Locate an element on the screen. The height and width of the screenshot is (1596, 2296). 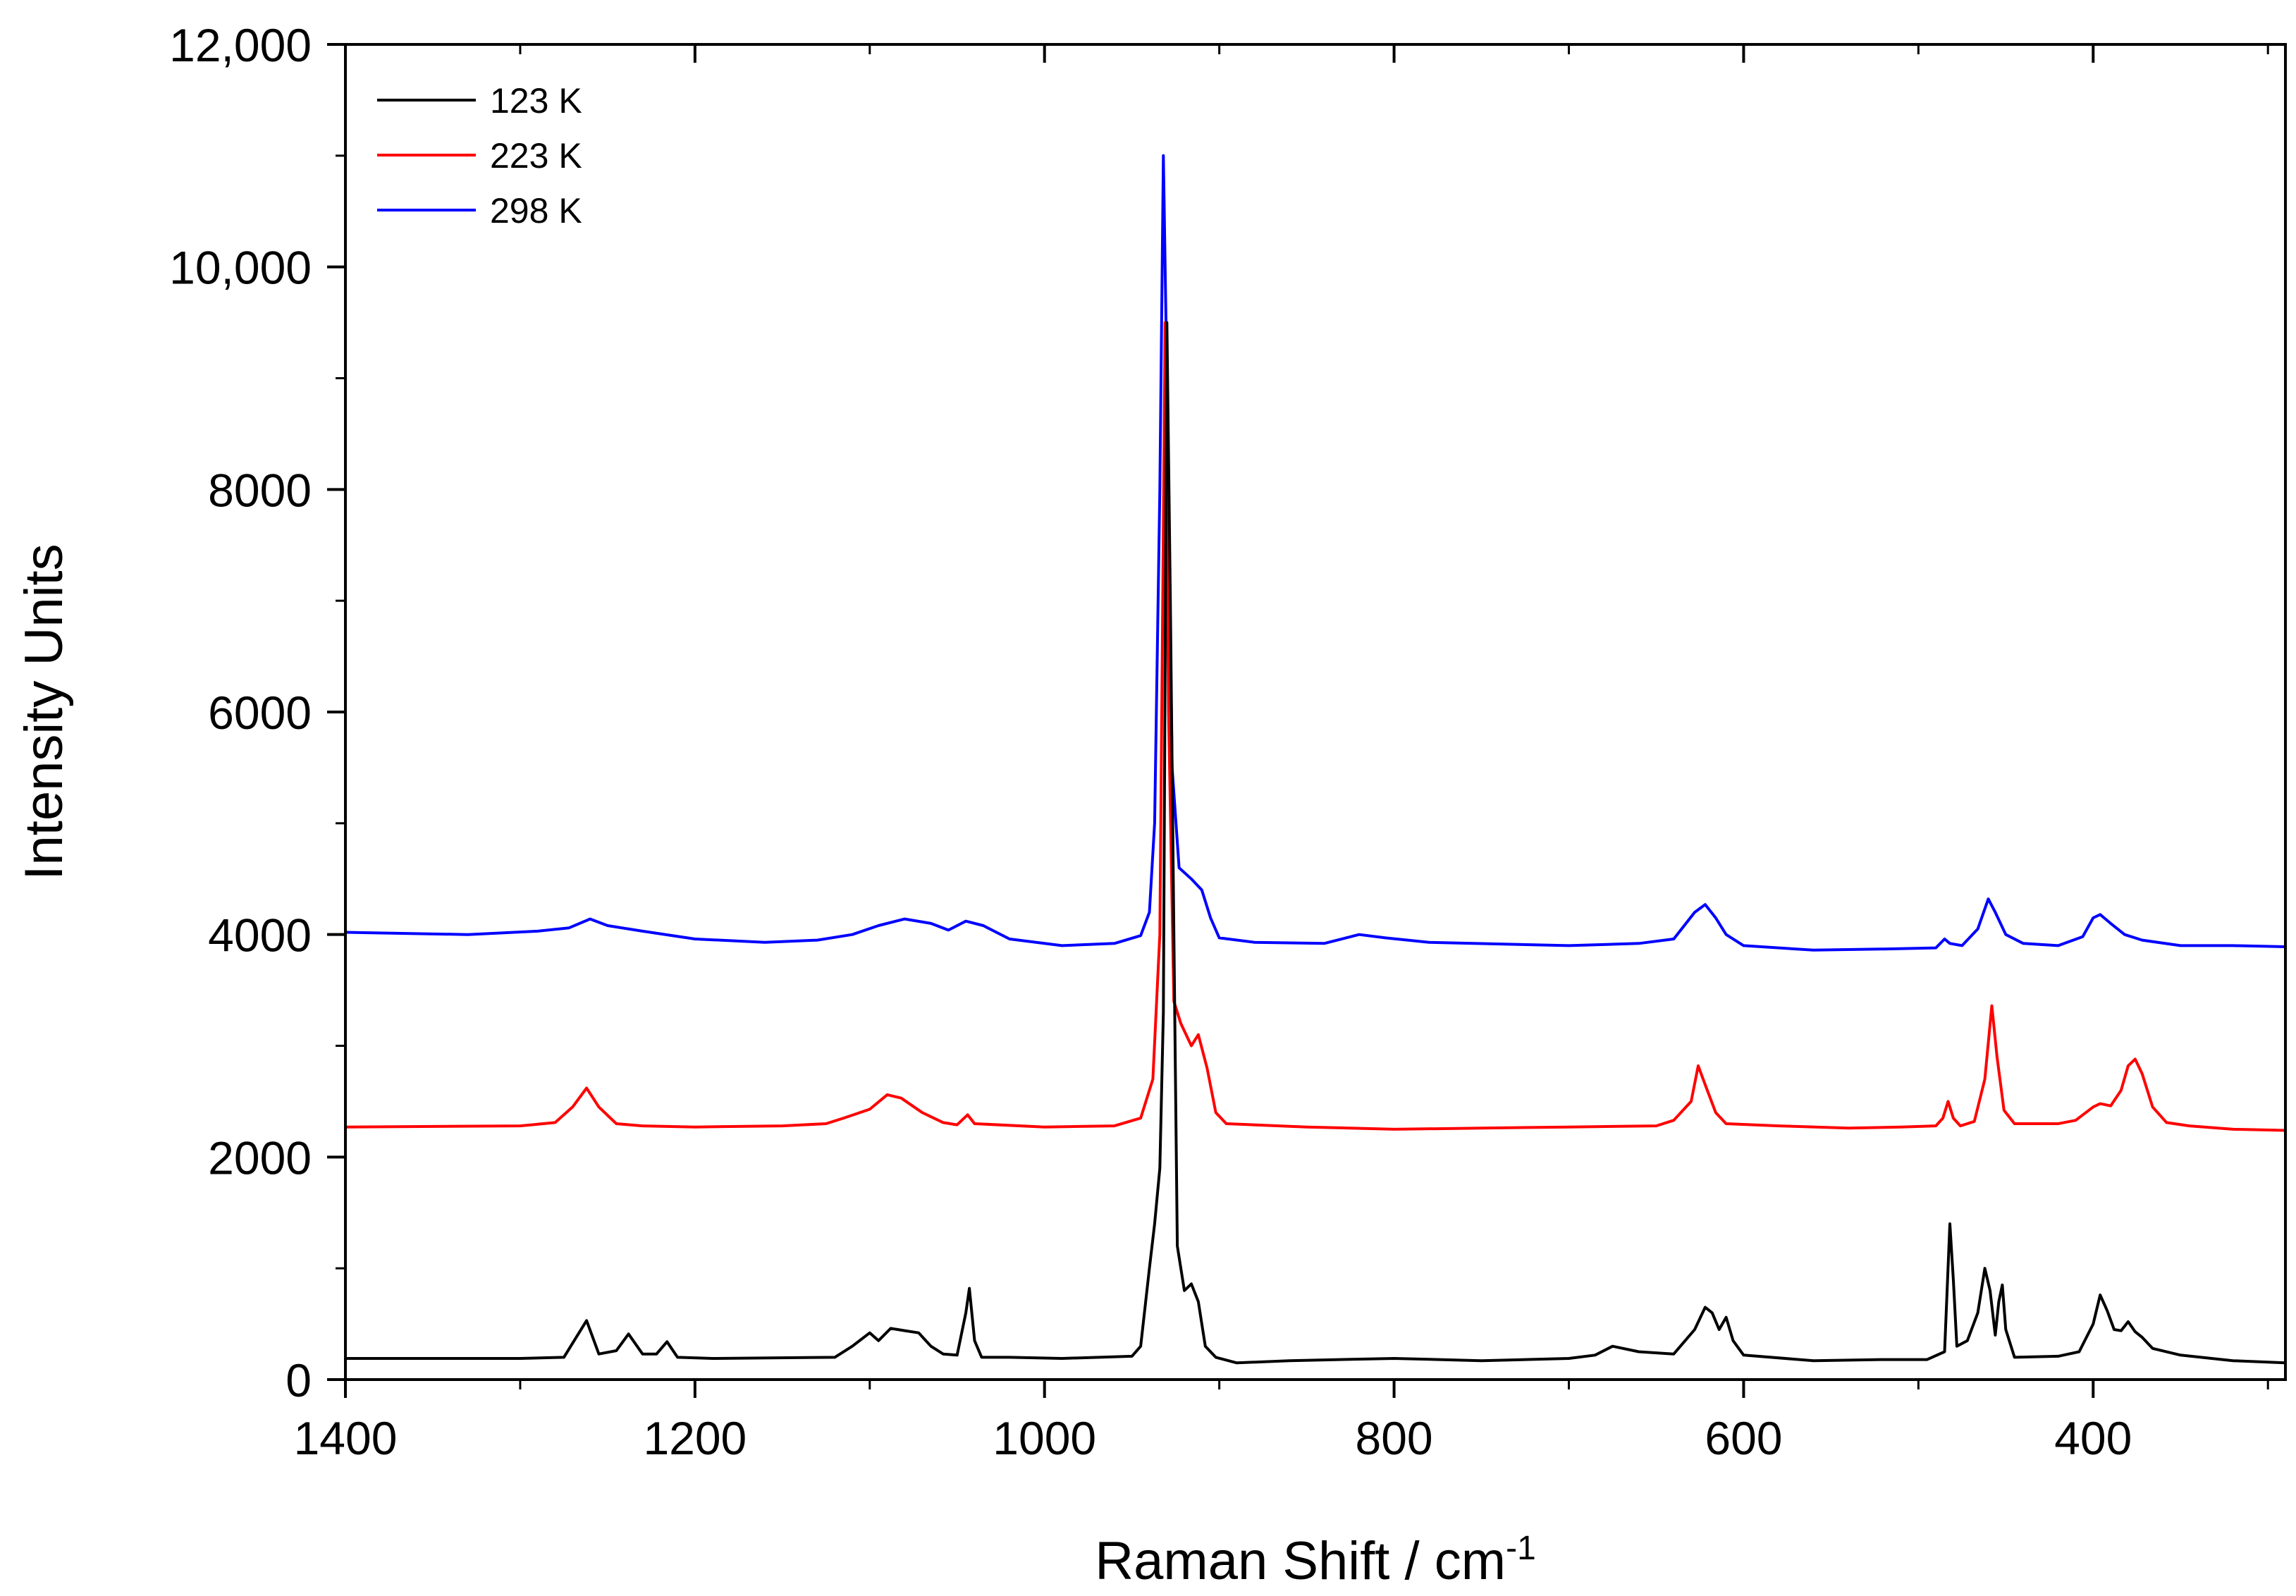
y-axis-ticks: 0 2000 4000 6000 8000 10,000 12,000 is located at coordinates (257, 713).